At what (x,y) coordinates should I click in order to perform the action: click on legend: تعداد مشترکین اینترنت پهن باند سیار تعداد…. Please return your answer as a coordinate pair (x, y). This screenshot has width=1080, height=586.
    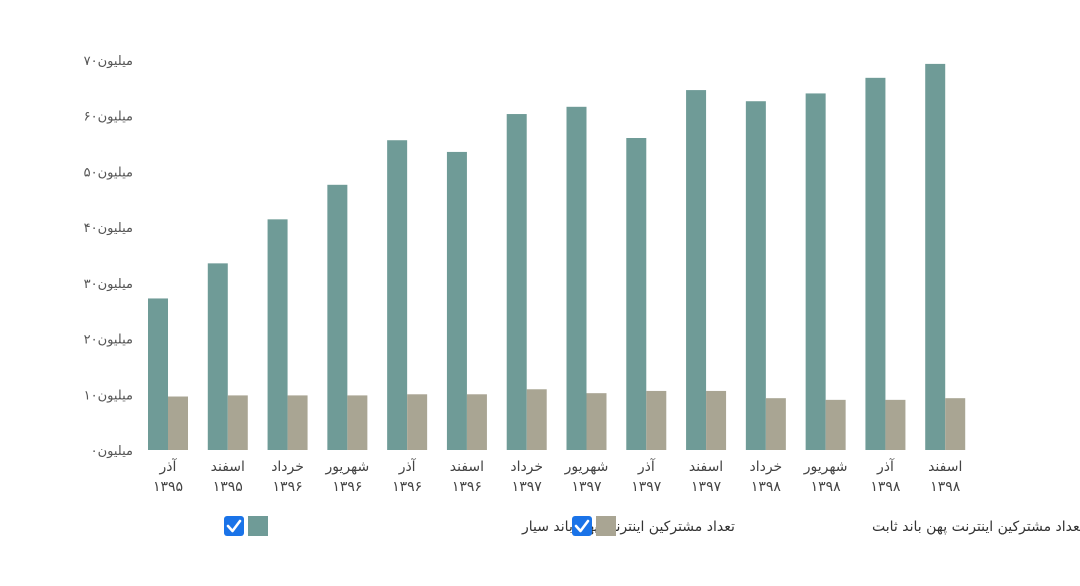
    Looking at the image, I should click on (652, 526).